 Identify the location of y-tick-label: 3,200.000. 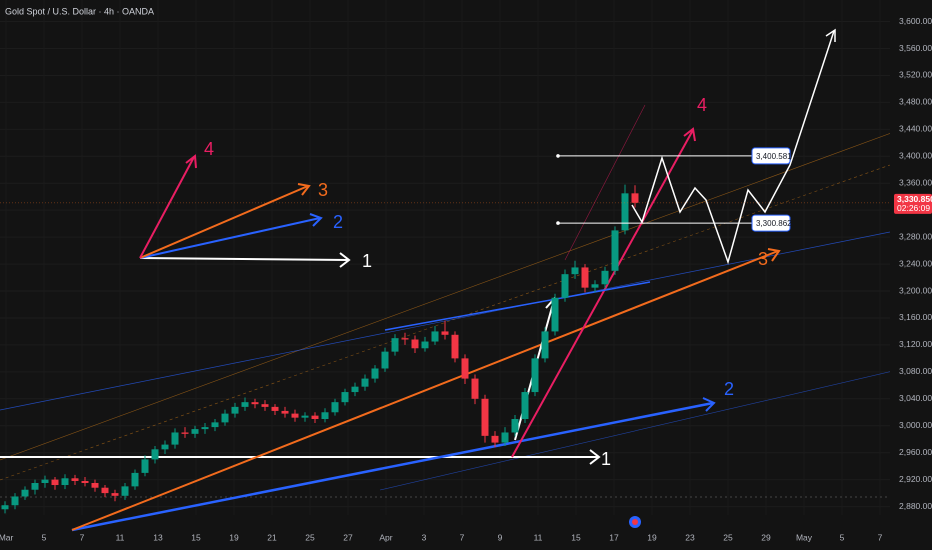
(915, 290).